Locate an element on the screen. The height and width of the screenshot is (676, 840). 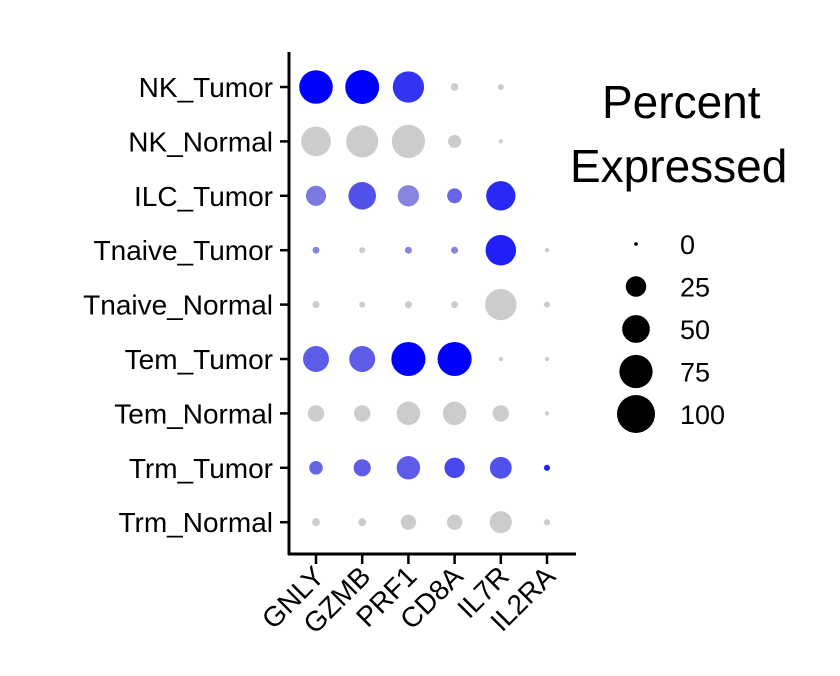
y-tick-label: Tem_Normal is located at coordinates (193, 413).